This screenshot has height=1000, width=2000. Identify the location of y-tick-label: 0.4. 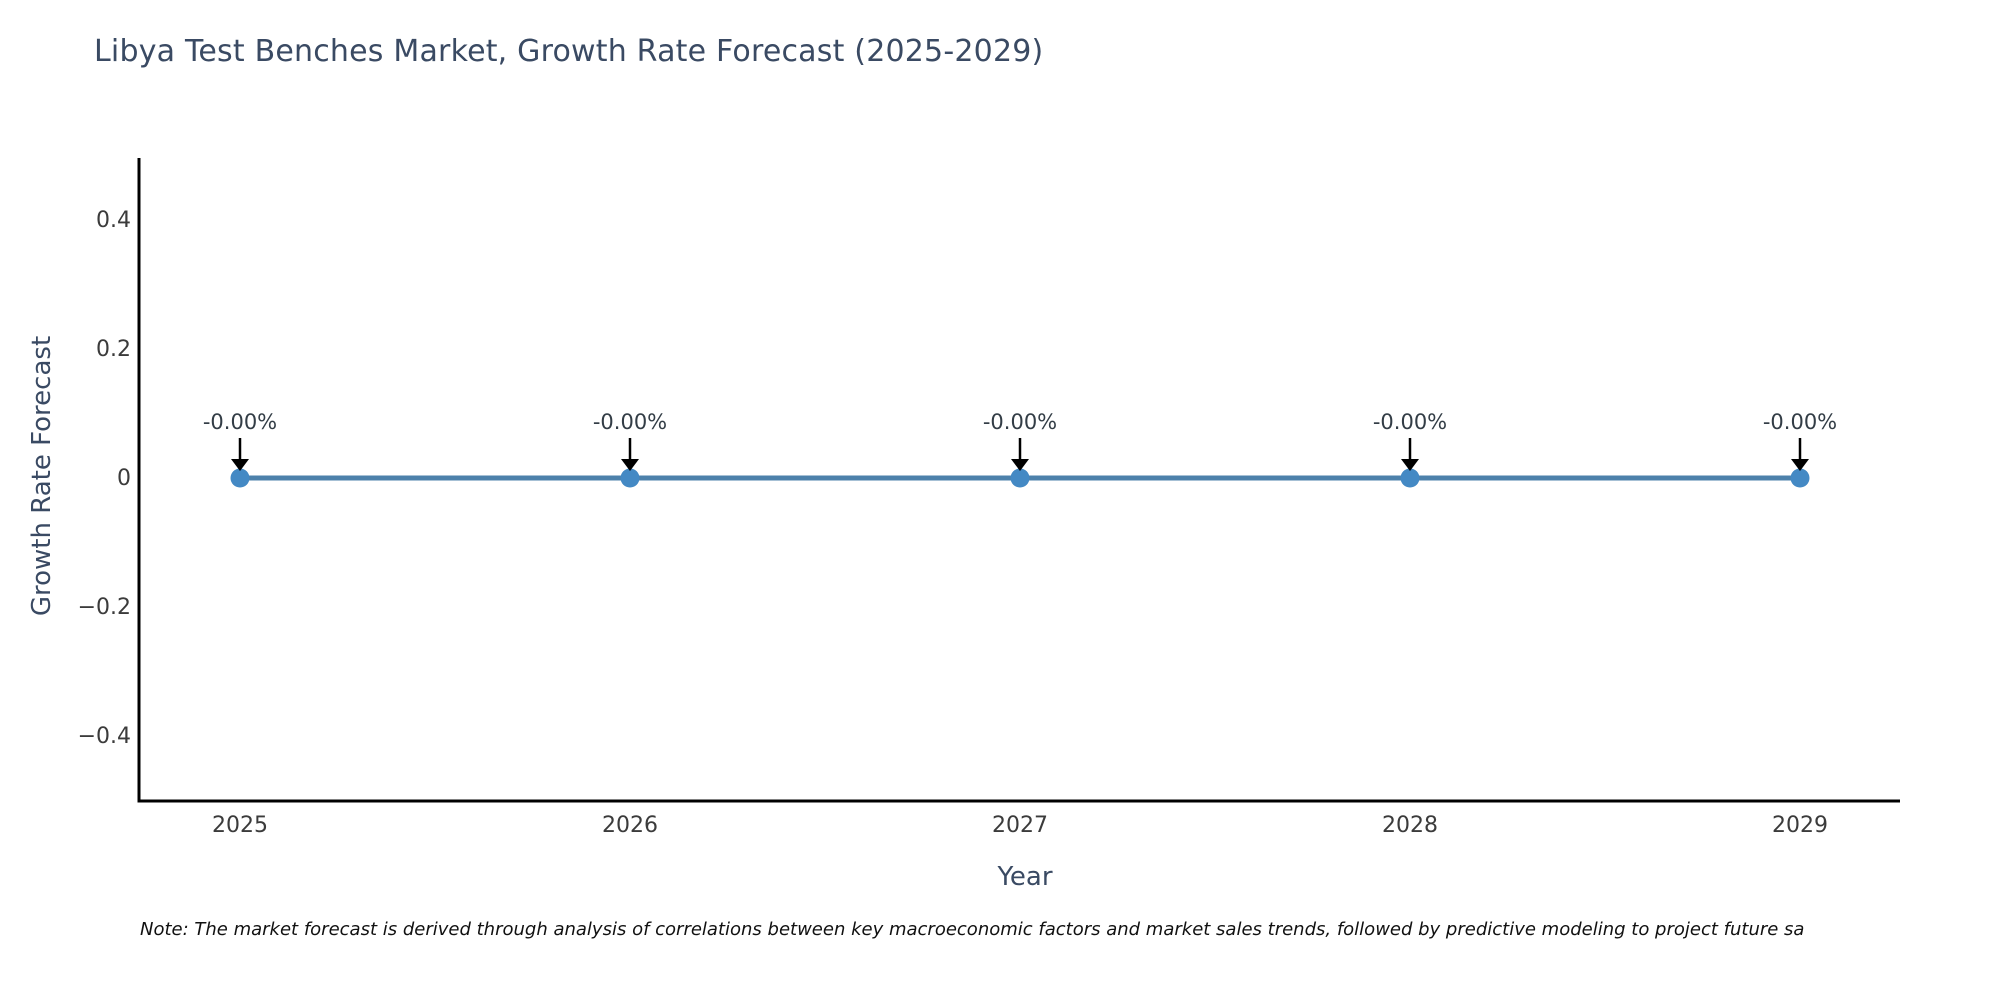
(113, 220).